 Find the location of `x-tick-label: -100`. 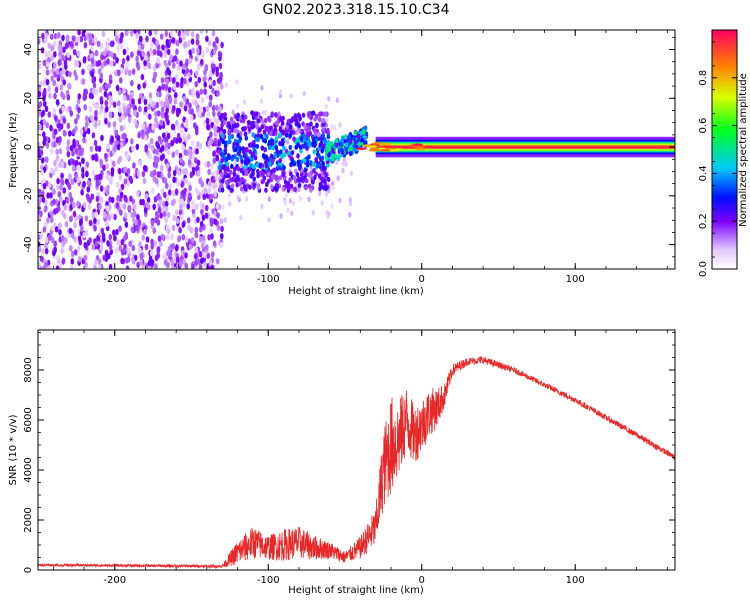

x-tick-label: -100 is located at coordinates (268, 580).